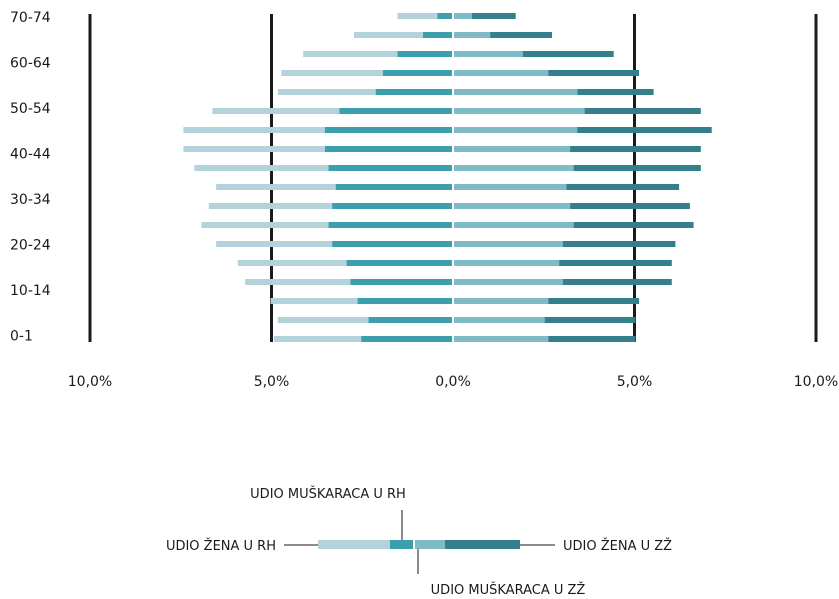 Image resolution: width=839 pixels, height=599 pixels. What do you see at coordinates (617, 546) in the screenshot?
I see `legend-label-zena-zz: UDIO ŽENA U ZŽ` at bounding box center [617, 546].